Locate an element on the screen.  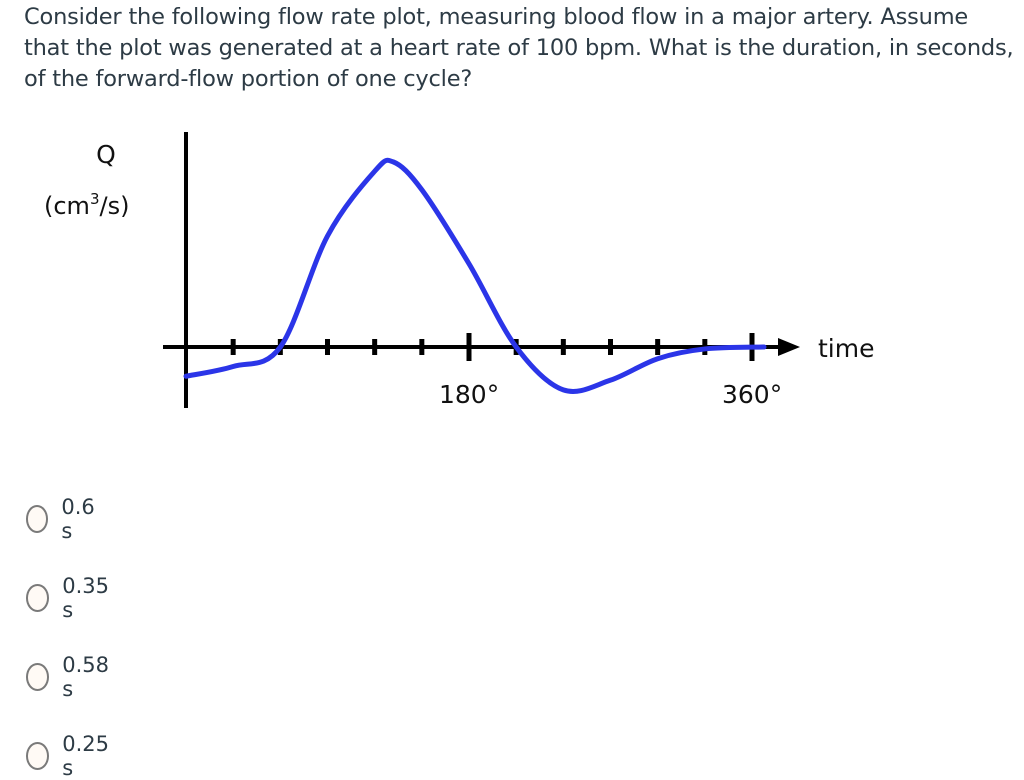
answer-option: 0.6 s is located at coordinates (63, 519).